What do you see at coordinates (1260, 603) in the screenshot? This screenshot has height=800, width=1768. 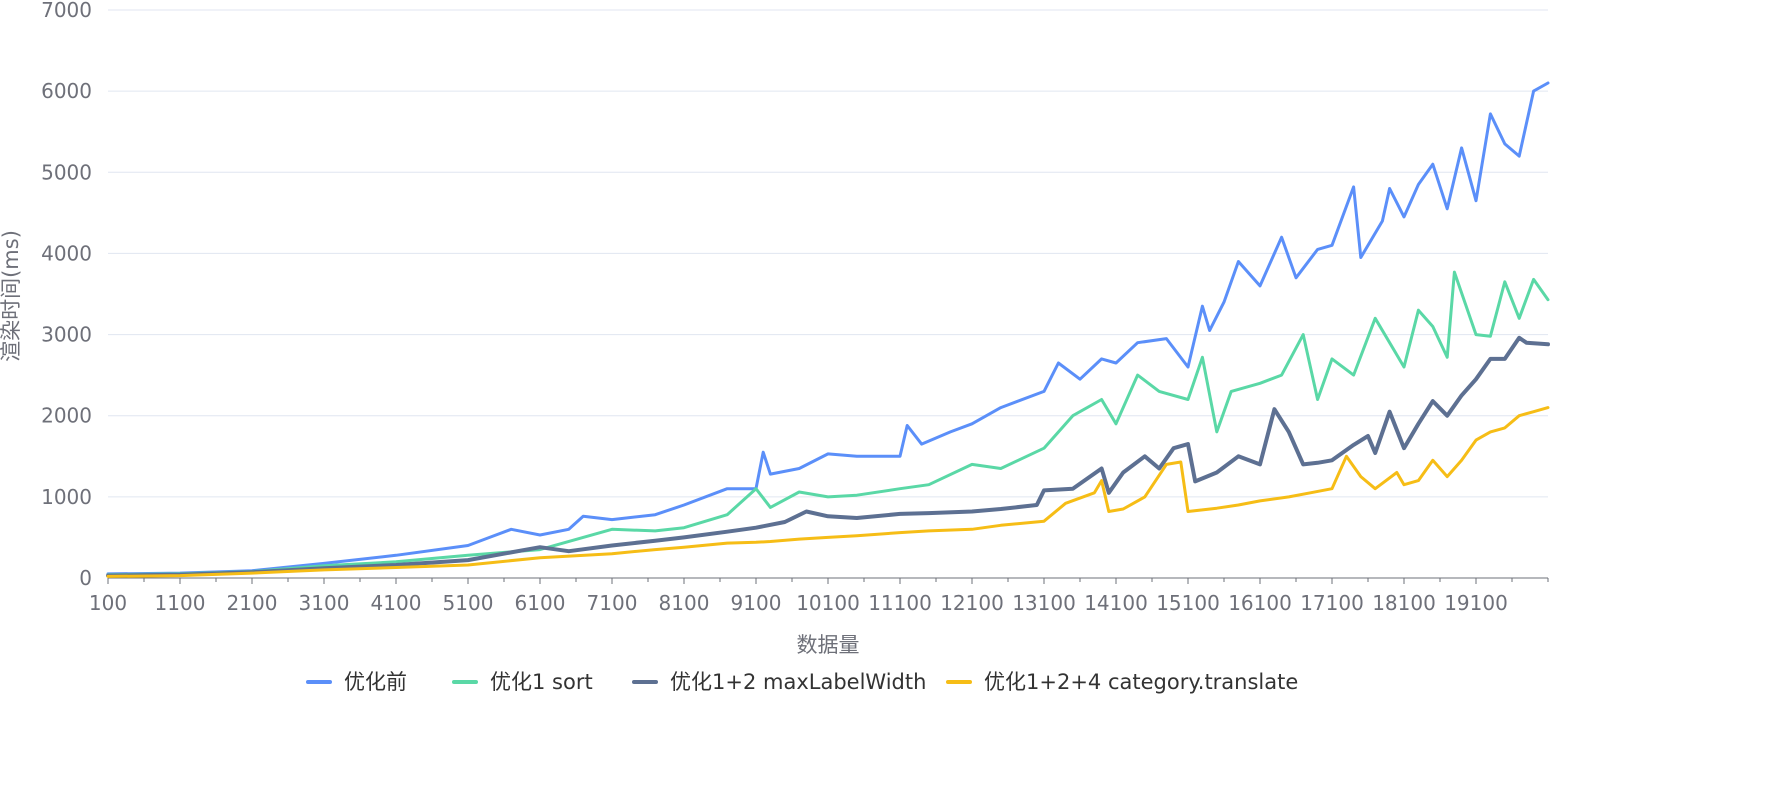 I see `x-tick-label: 16100` at bounding box center [1260, 603].